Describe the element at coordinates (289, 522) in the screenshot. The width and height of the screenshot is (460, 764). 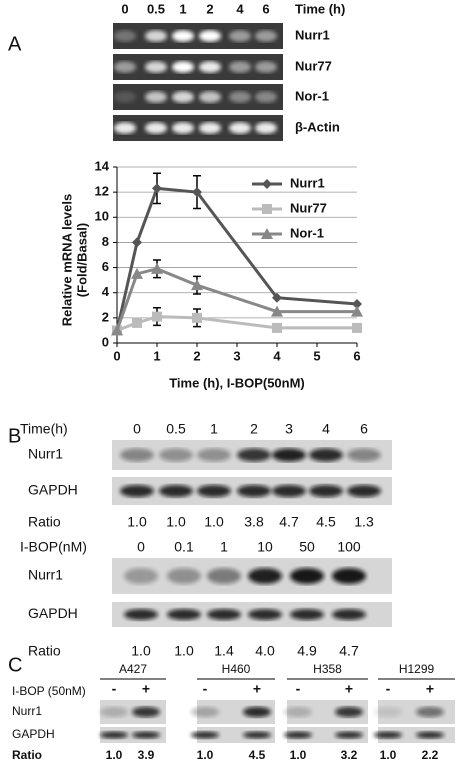
I see `ratio-value: 4.7` at that location.